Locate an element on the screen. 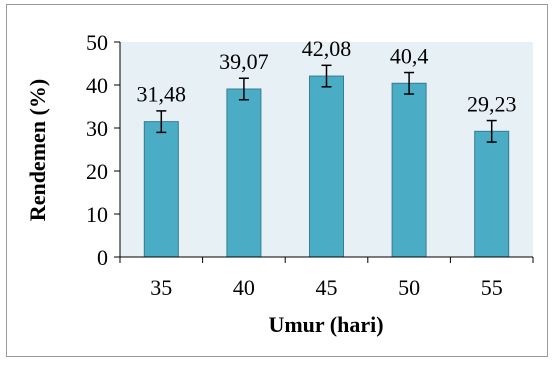  data-label: 31,48 is located at coordinates (162, 94).